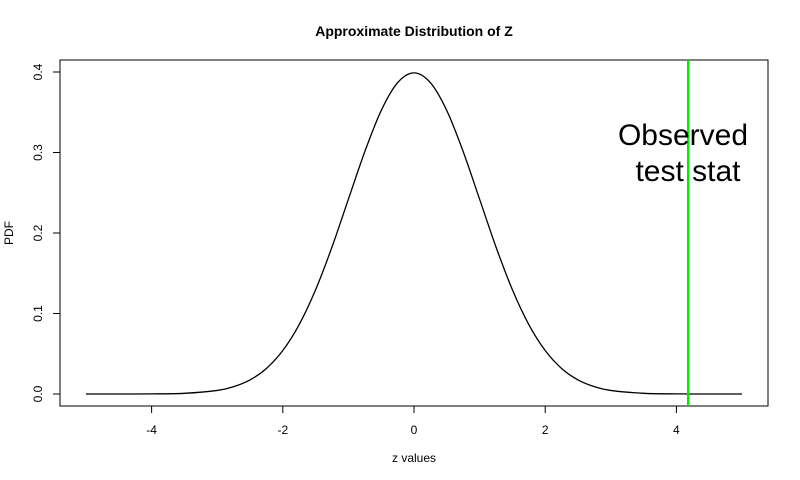 The width and height of the screenshot is (800, 480). I want to click on annotation-line-2: test stat, so click(688, 171).